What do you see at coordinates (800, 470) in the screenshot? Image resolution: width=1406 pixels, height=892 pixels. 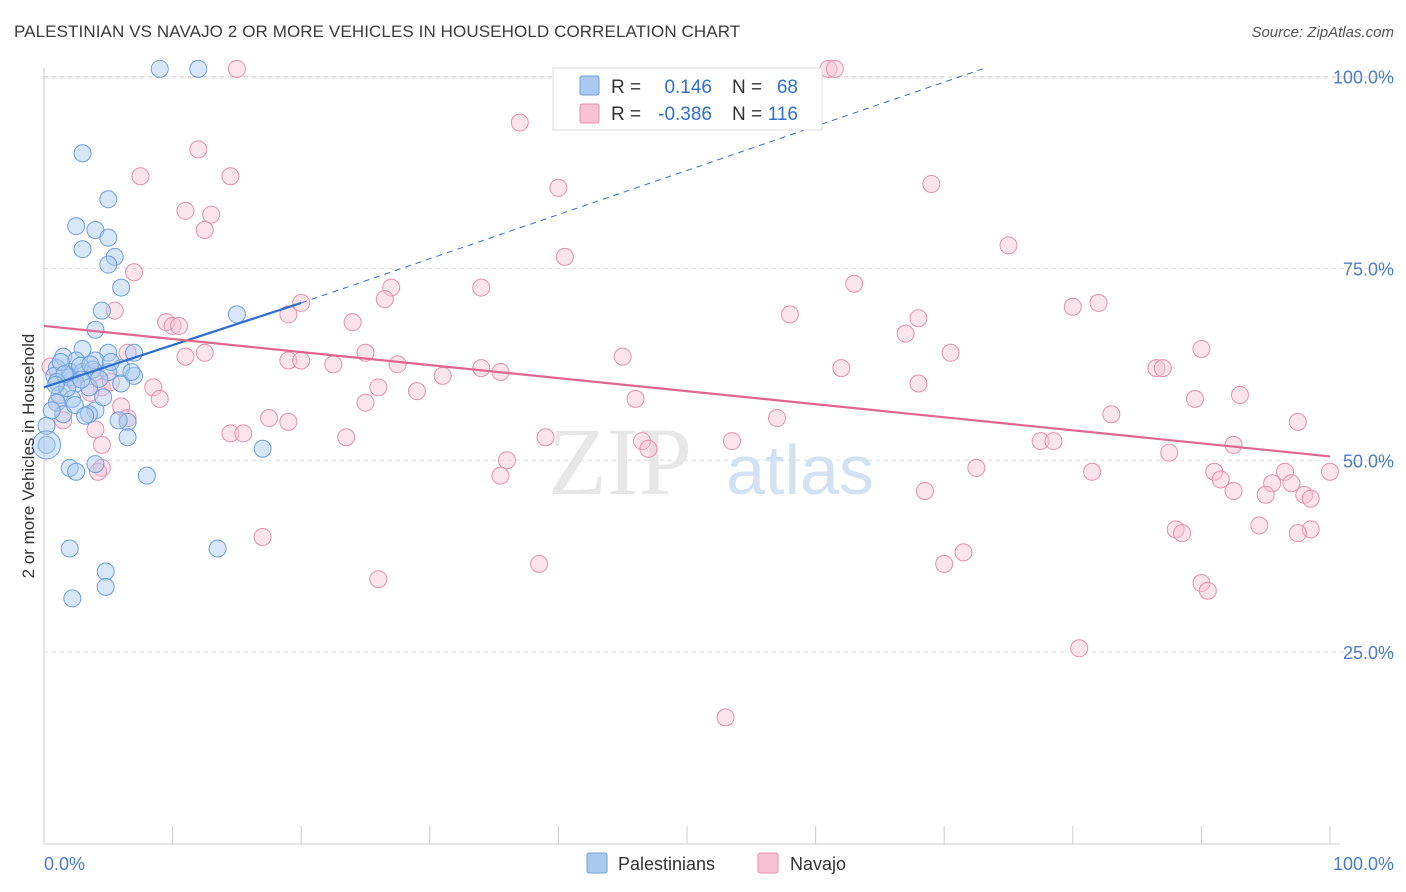 I see `watermark-atlas: atlas` at bounding box center [800, 470].